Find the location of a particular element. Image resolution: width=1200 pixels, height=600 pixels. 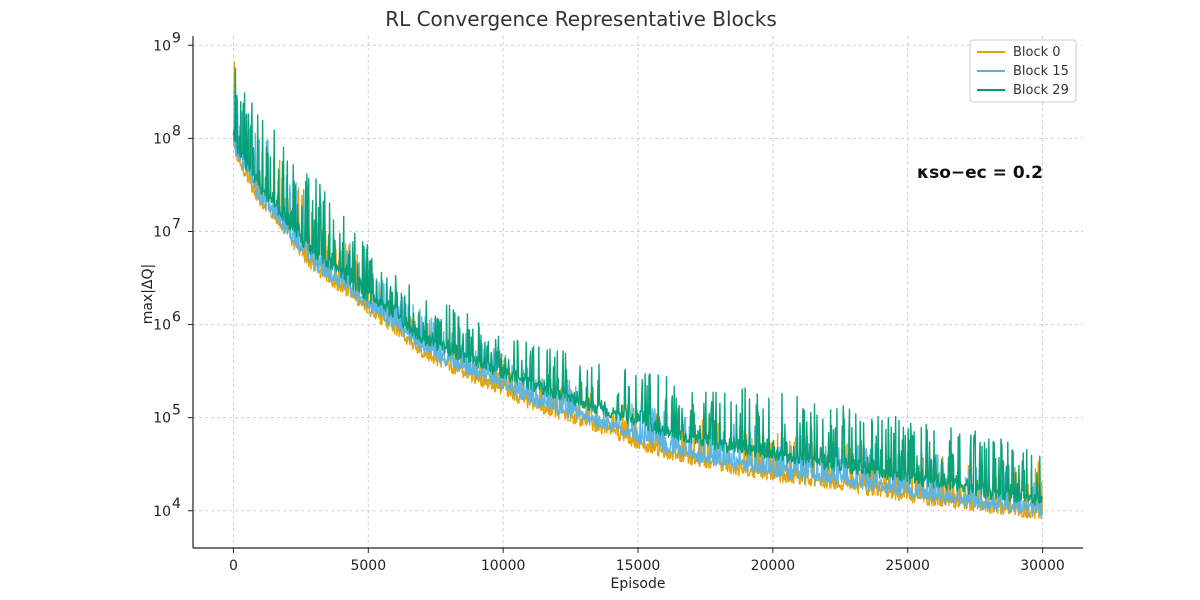

y-axis-label: max|ΔQ| is located at coordinates (148, 294).